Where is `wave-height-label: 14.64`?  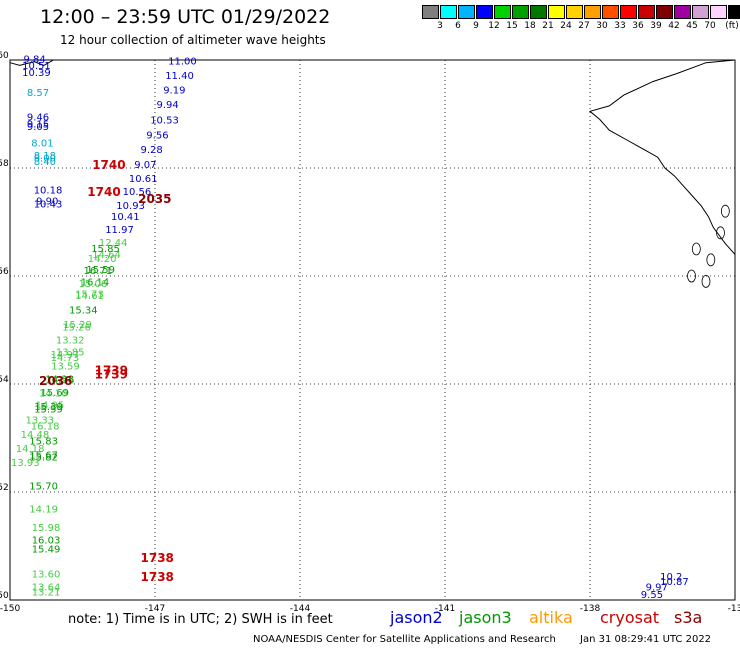
wave-height-label: 14.64 is located at coordinates (106, 255).